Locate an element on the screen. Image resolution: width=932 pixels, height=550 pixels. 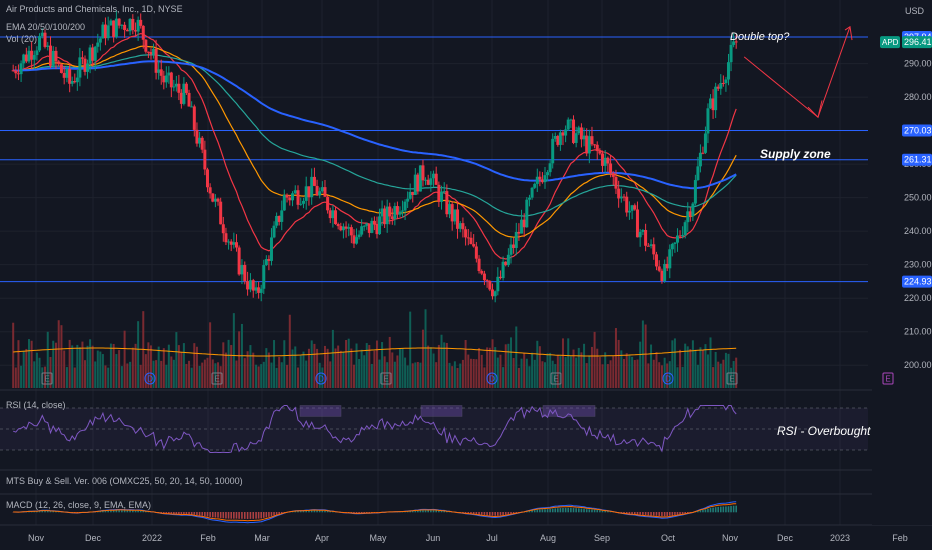
volume-legend: Vol (20) is located at coordinates (22, 39).